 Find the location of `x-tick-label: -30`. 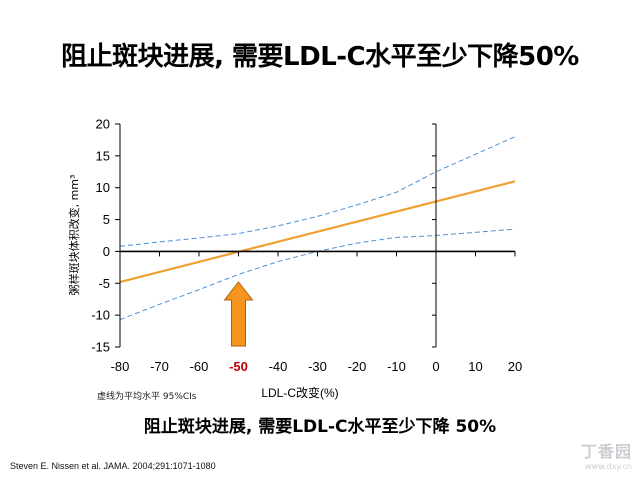

x-tick-label: -30 is located at coordinates (317, 366).